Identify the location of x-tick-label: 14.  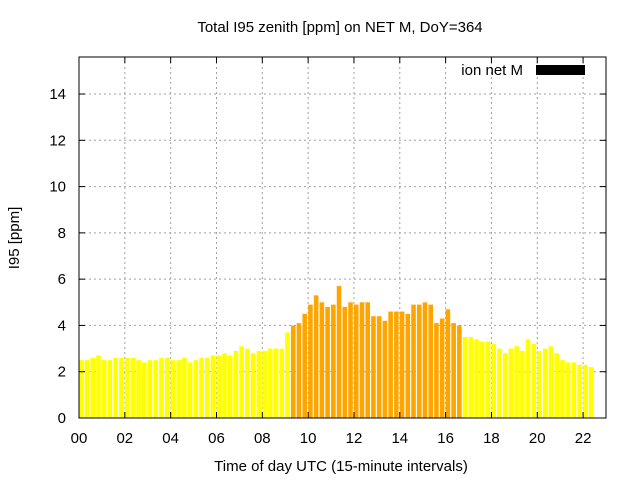
(399, 438).